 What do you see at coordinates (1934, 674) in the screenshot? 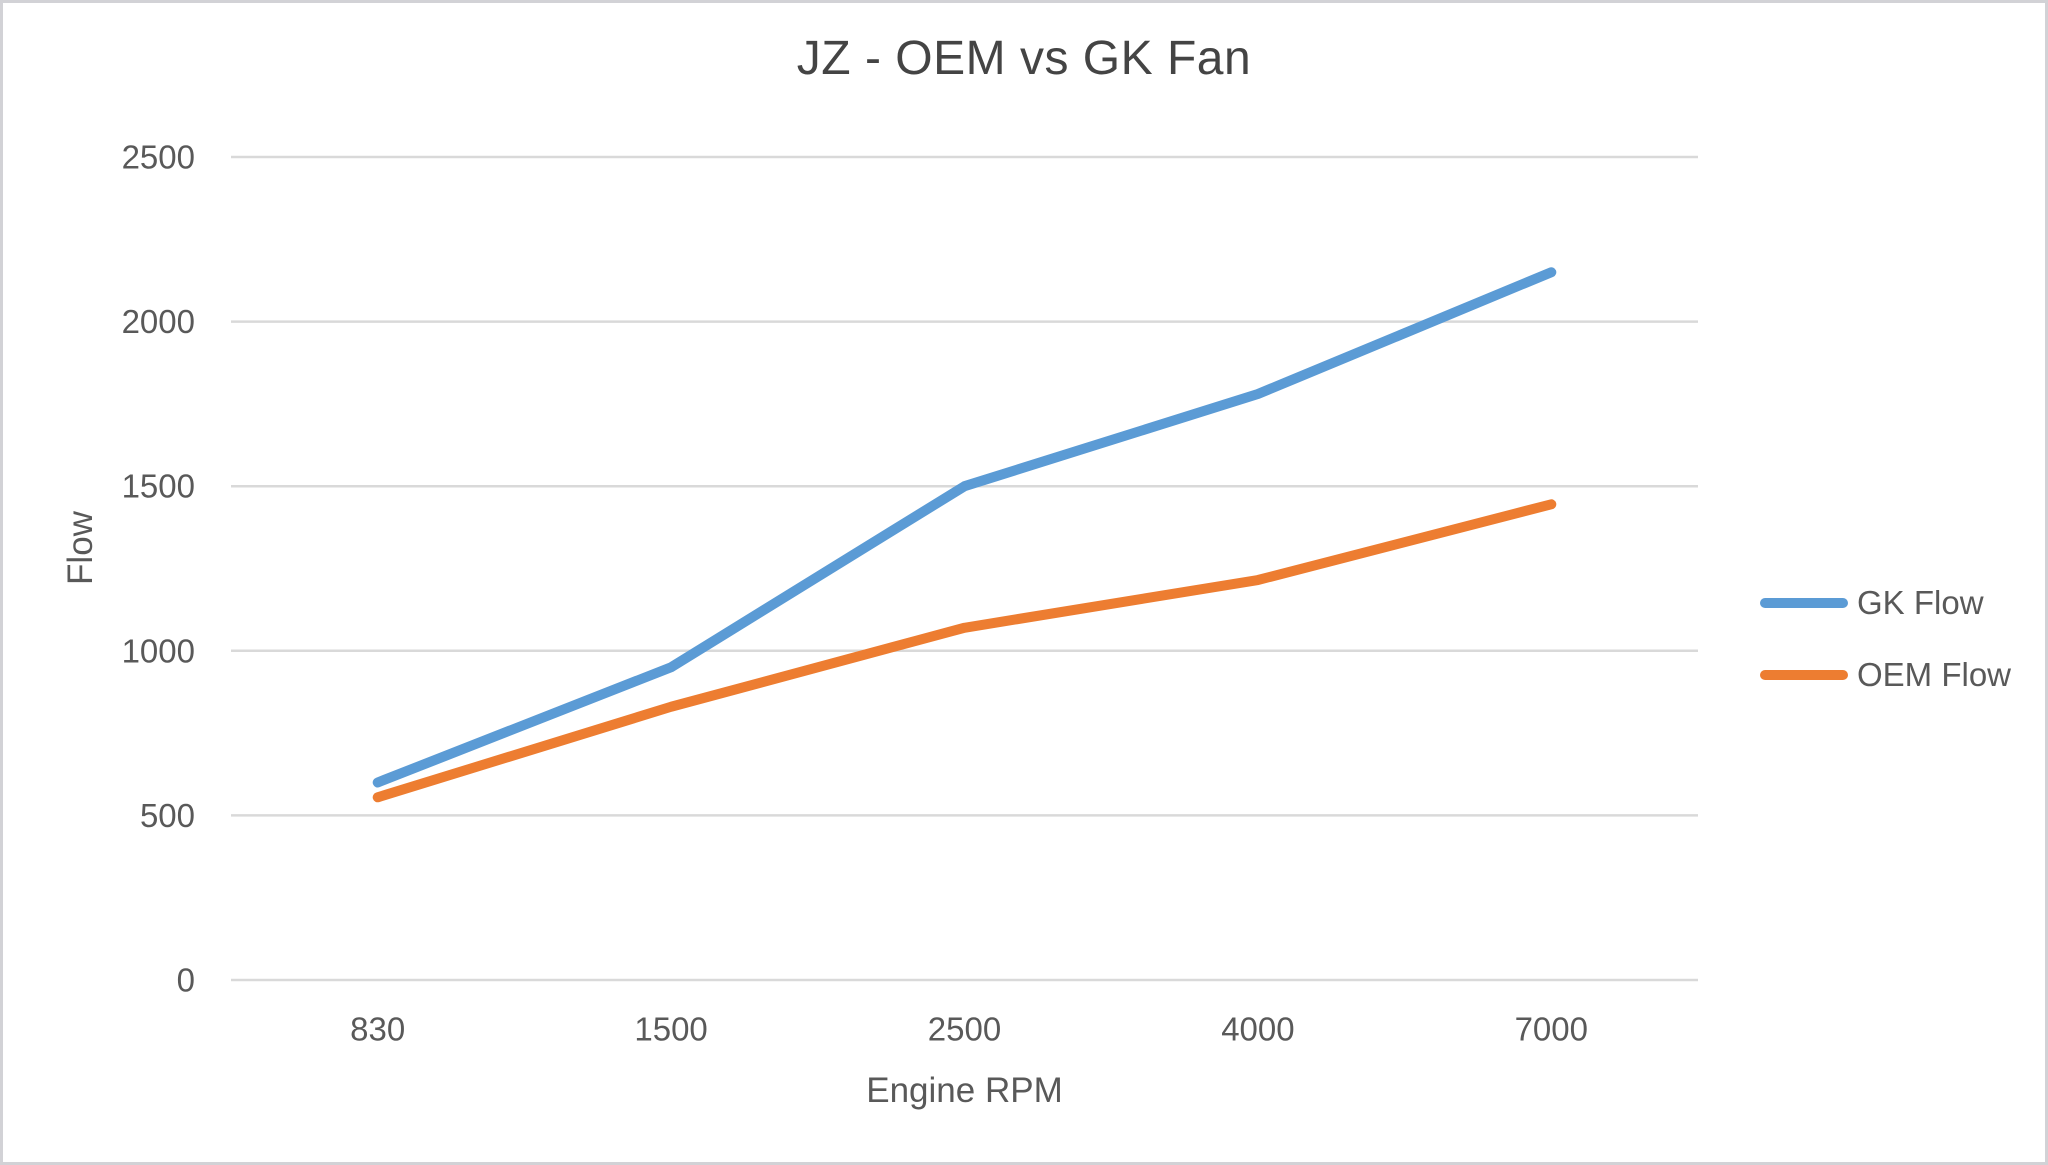
I see `oem-flow-legend-label: OEM Flow` at bounding box center [1934, 674].